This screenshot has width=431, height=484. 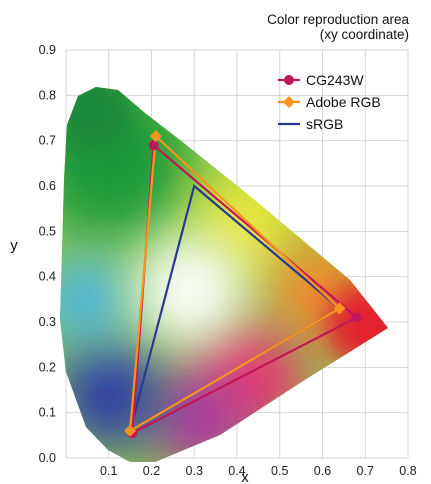 I want to click on y-tick-label: 0.1, so click(x=47, y=413).